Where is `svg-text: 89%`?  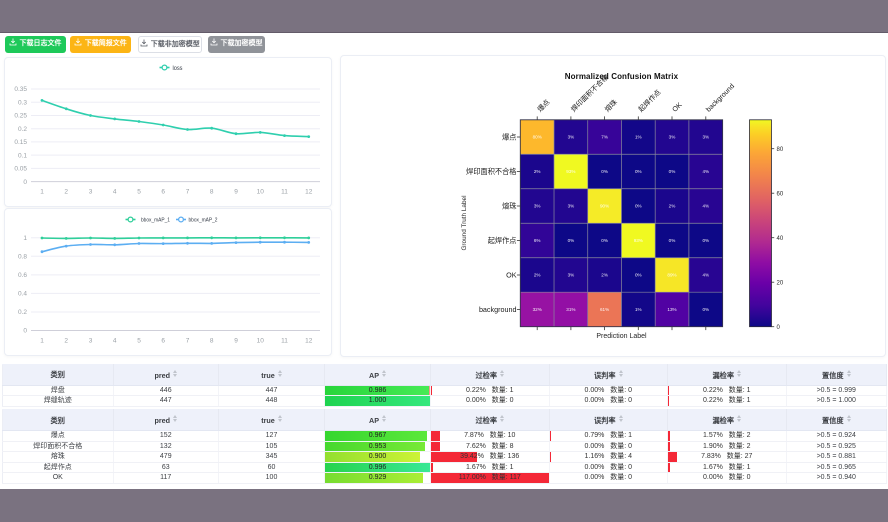 svg-text: 89% is located at coordinates (671, 275).